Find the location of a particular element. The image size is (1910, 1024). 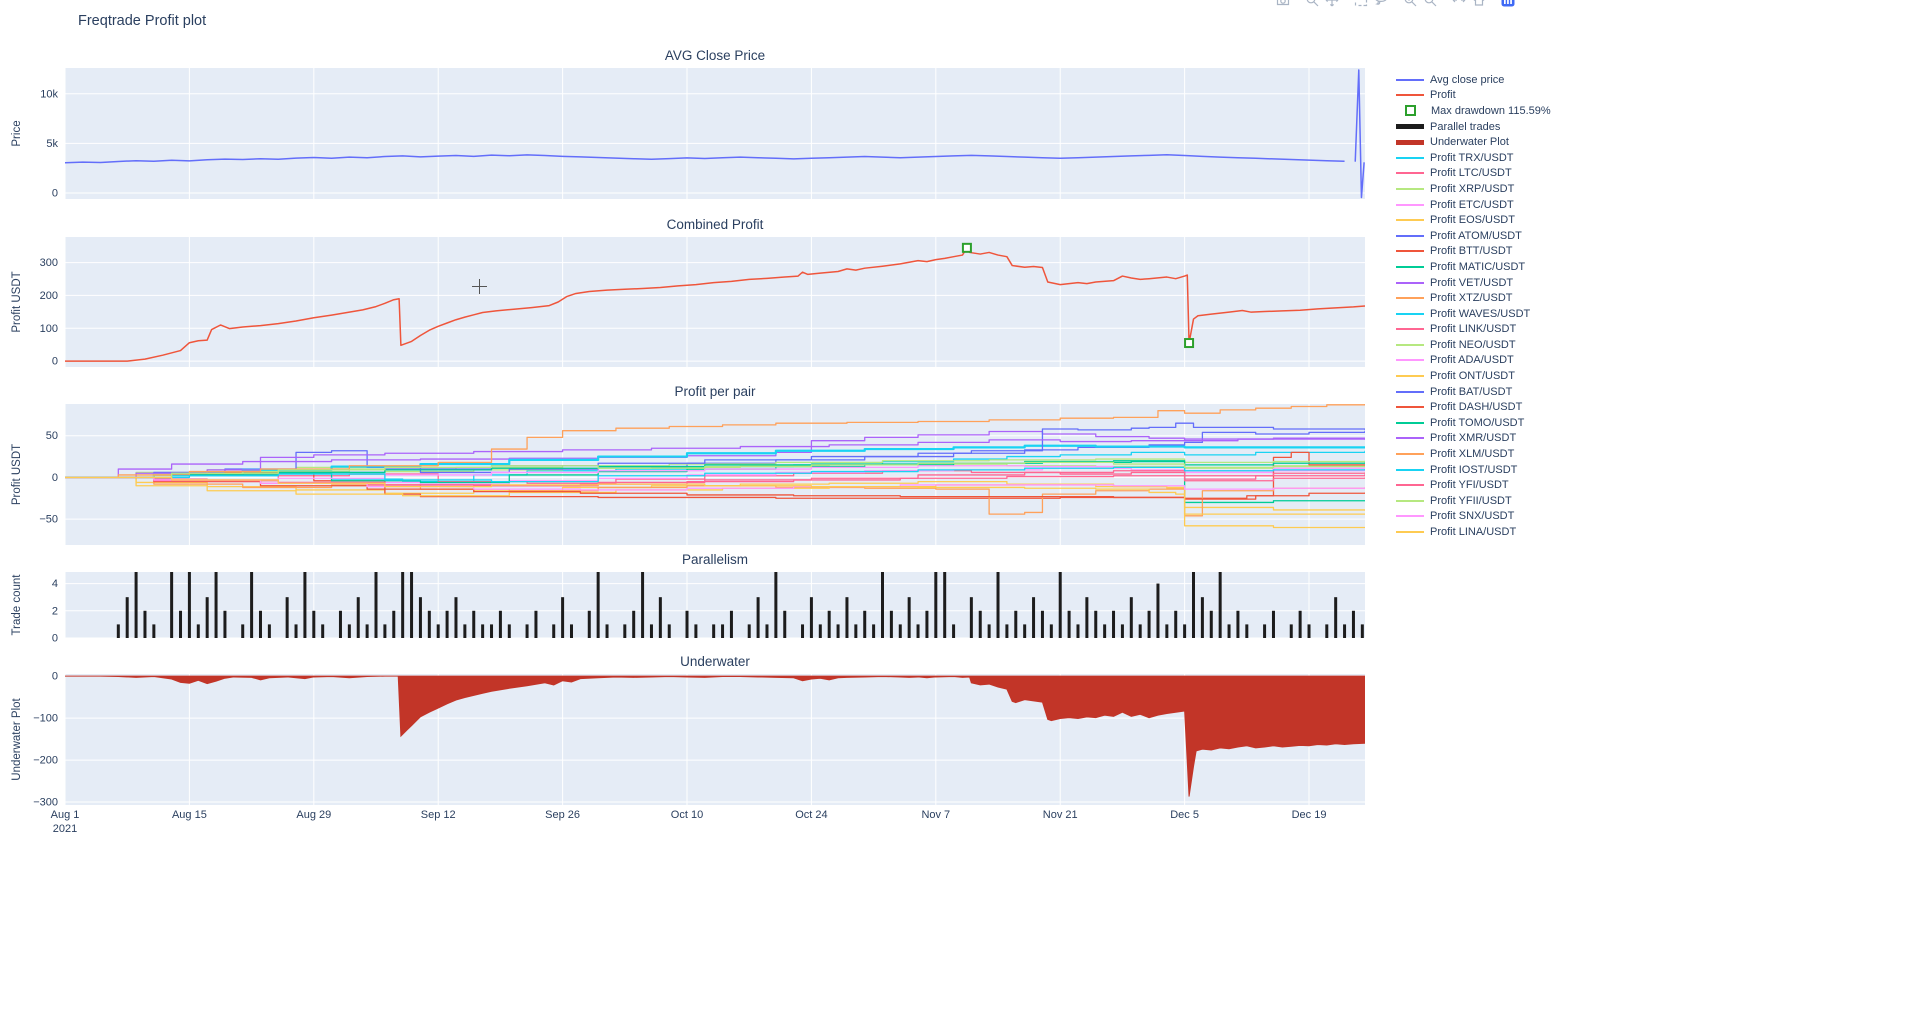

subplot-parallelism: 0 2 4 Parallelism Trade count is located at coordinates (688, 598).